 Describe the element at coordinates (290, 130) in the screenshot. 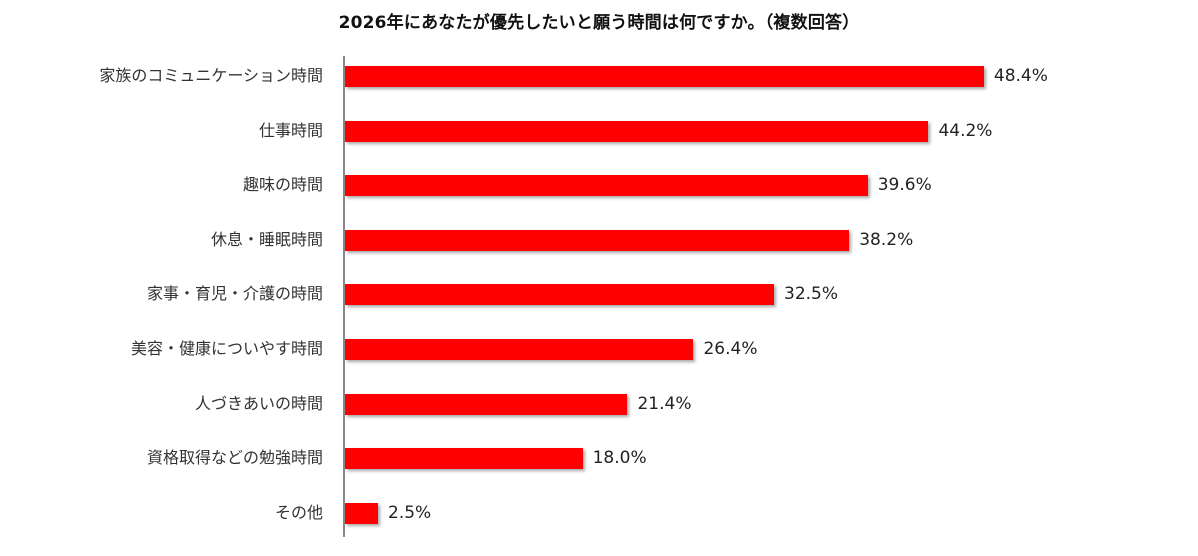

I see `category-label: 仕事時間` at that location.